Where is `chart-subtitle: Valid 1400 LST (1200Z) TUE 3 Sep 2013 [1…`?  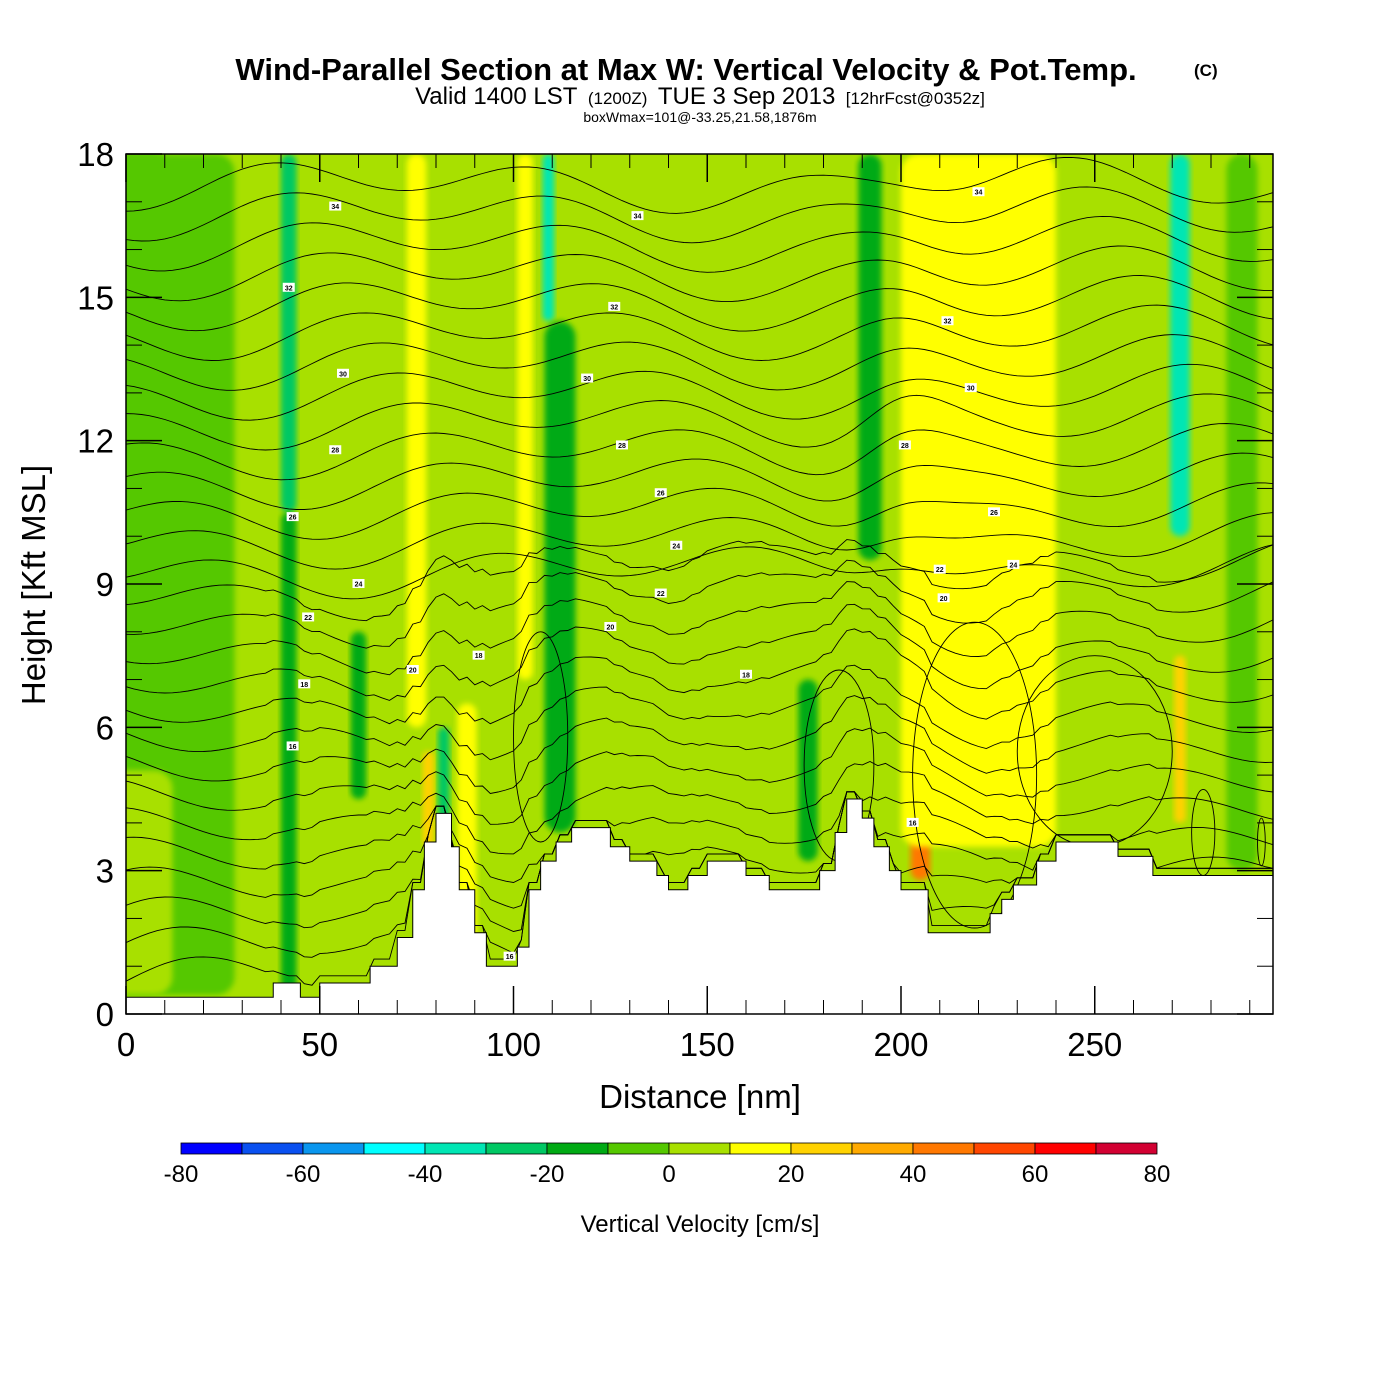 chart-subtitle: Valid 1400 LST (1200Z) TUE 3 Sep 2013 [1… is located at coordinates (700, 96).